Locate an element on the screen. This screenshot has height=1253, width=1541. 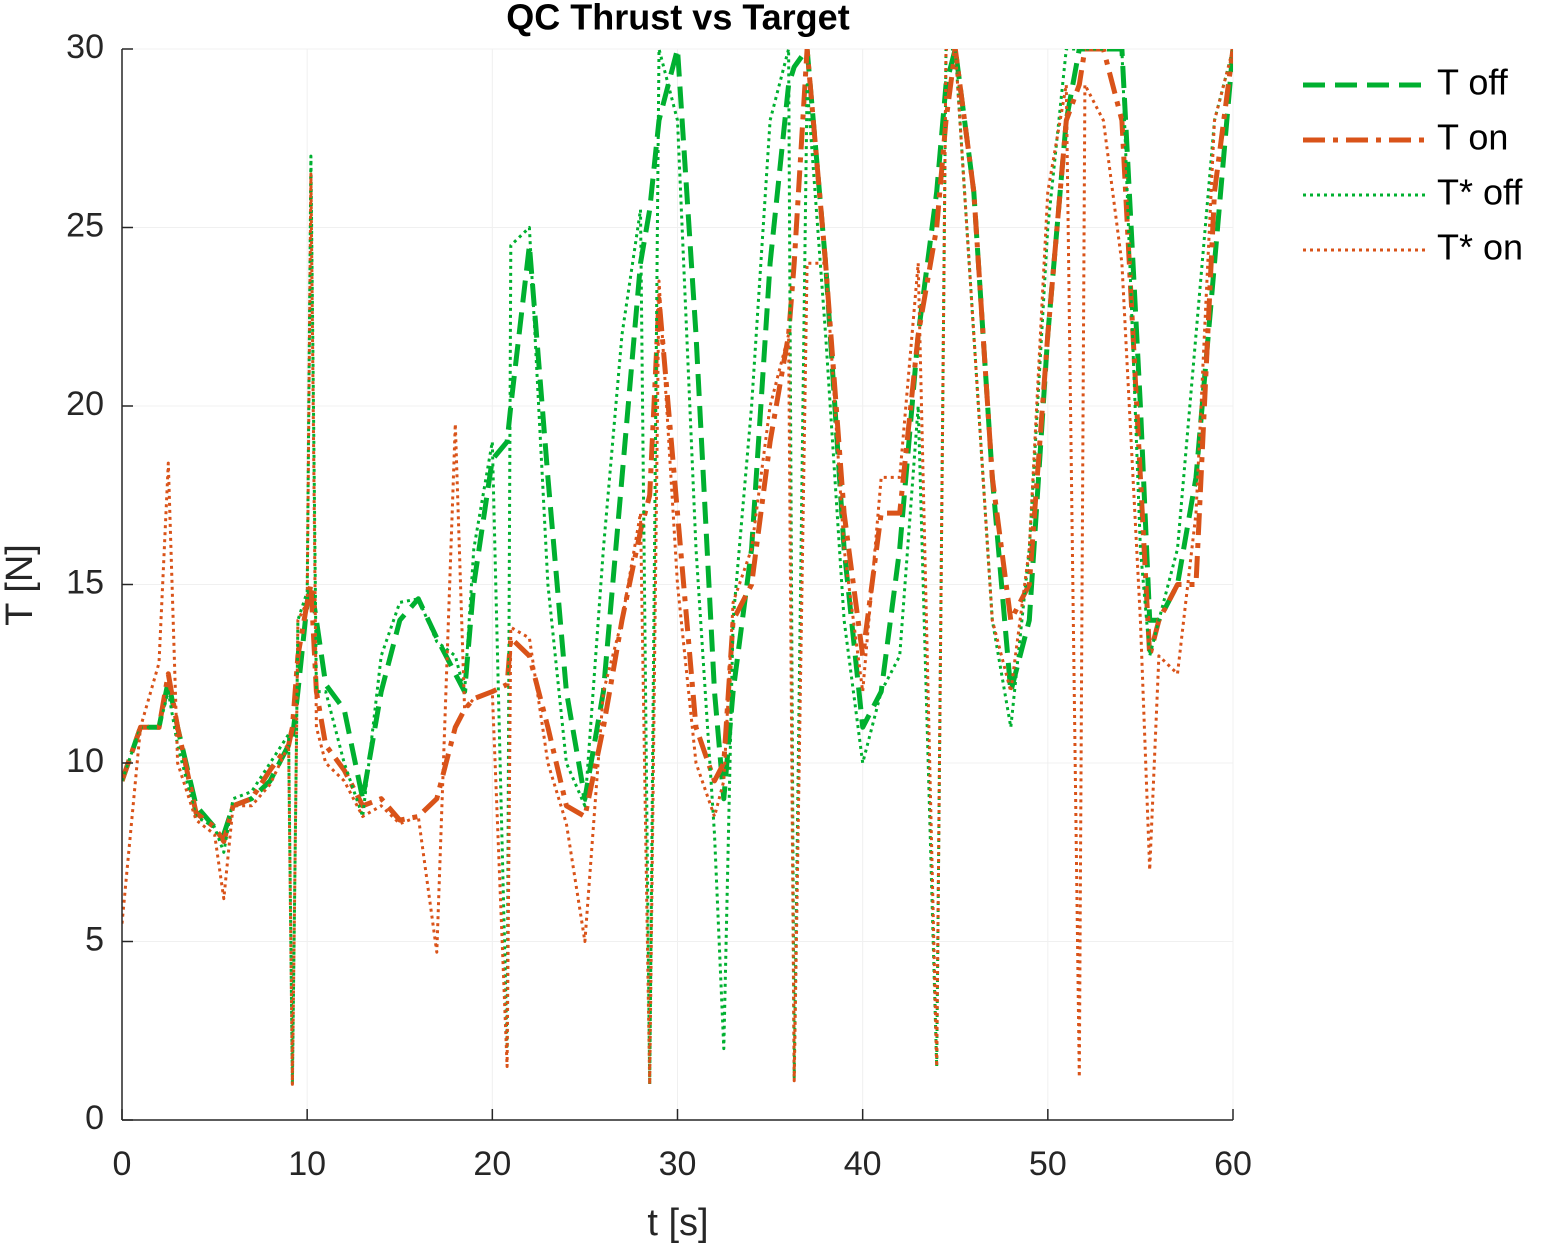
legend-label: T off is located at coordinates (1473, 82).